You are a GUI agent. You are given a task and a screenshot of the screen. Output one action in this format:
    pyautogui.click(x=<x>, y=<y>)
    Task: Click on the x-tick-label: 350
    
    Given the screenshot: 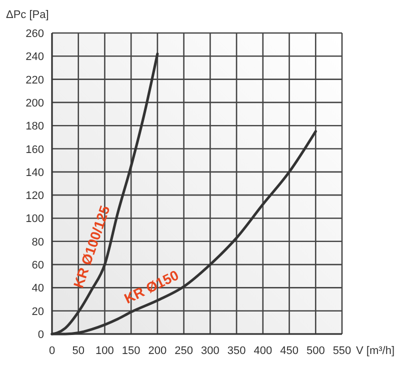 What is the action you would take?
    pyautogui.click(x=236, y=351)
    